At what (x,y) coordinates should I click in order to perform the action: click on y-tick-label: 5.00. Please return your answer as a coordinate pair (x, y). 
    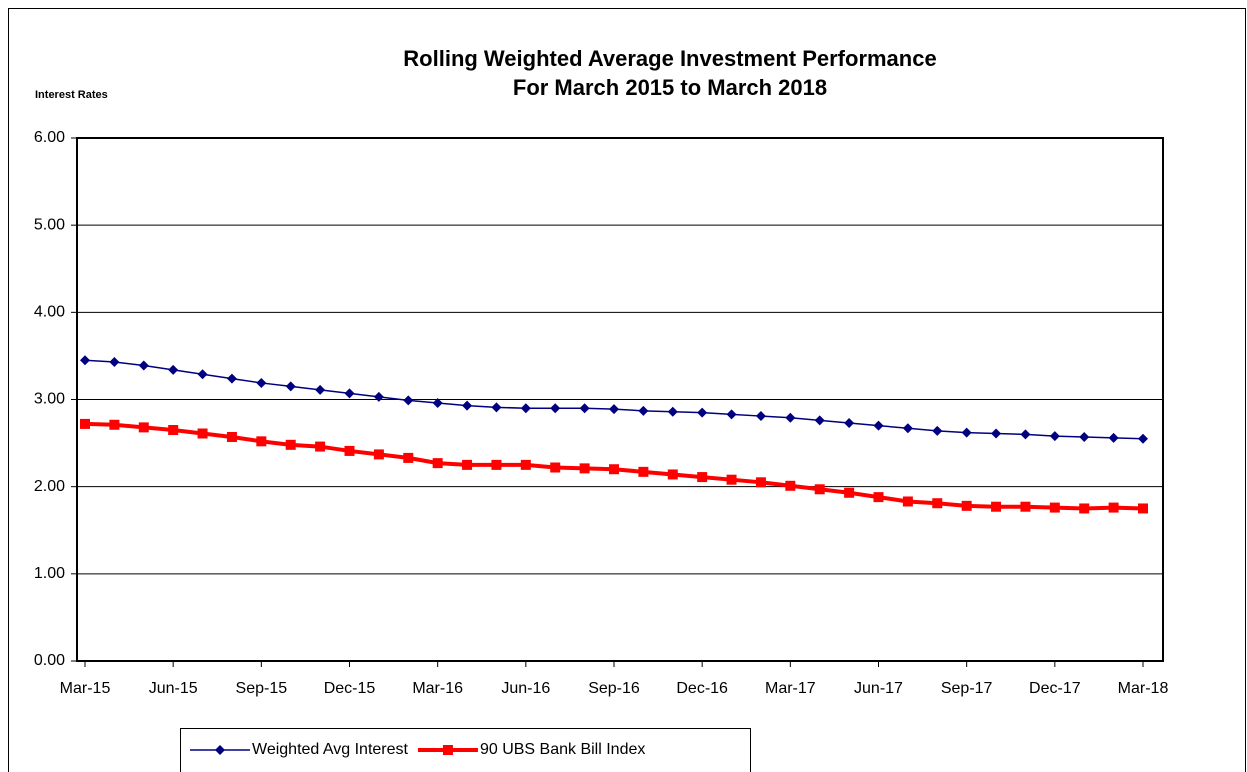
    Looking at the image, I should click on (49, 224).